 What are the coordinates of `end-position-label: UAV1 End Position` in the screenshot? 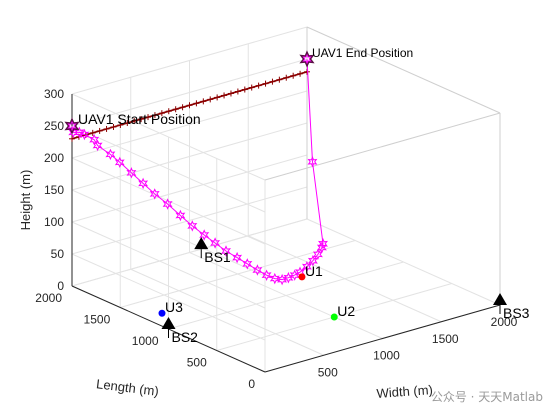 It's located at (362, 53).